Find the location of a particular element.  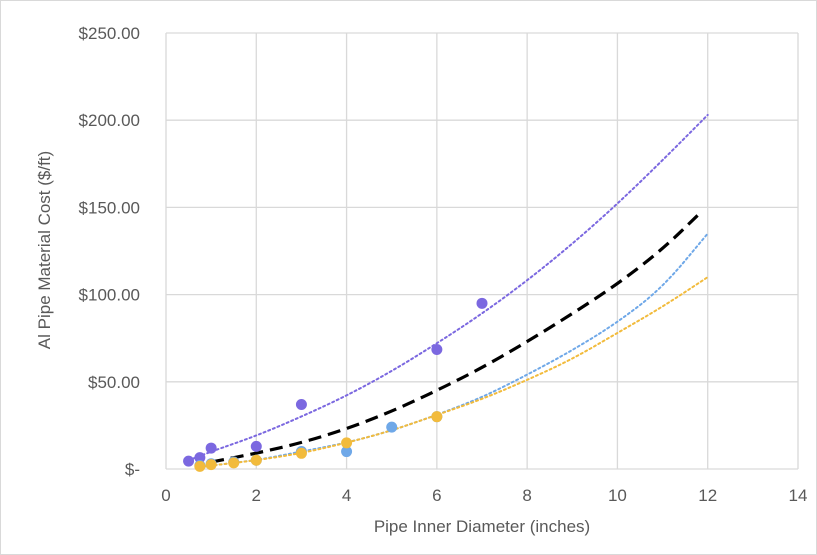

y-axis-tick-labels: $- $50.00 $100.00 $150.00 $200.00 $250.00 is located at coordinates (109, 251).